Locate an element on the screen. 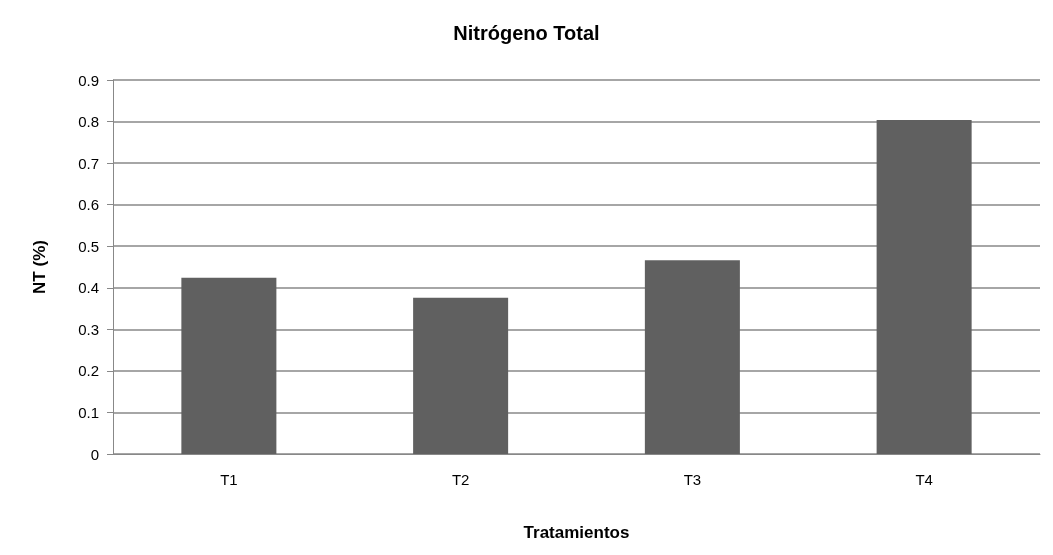 Image resolution: width=1053 pixels, height=555 pixels. y-tick-label: 0.9 is located at coordinates (88, 80).